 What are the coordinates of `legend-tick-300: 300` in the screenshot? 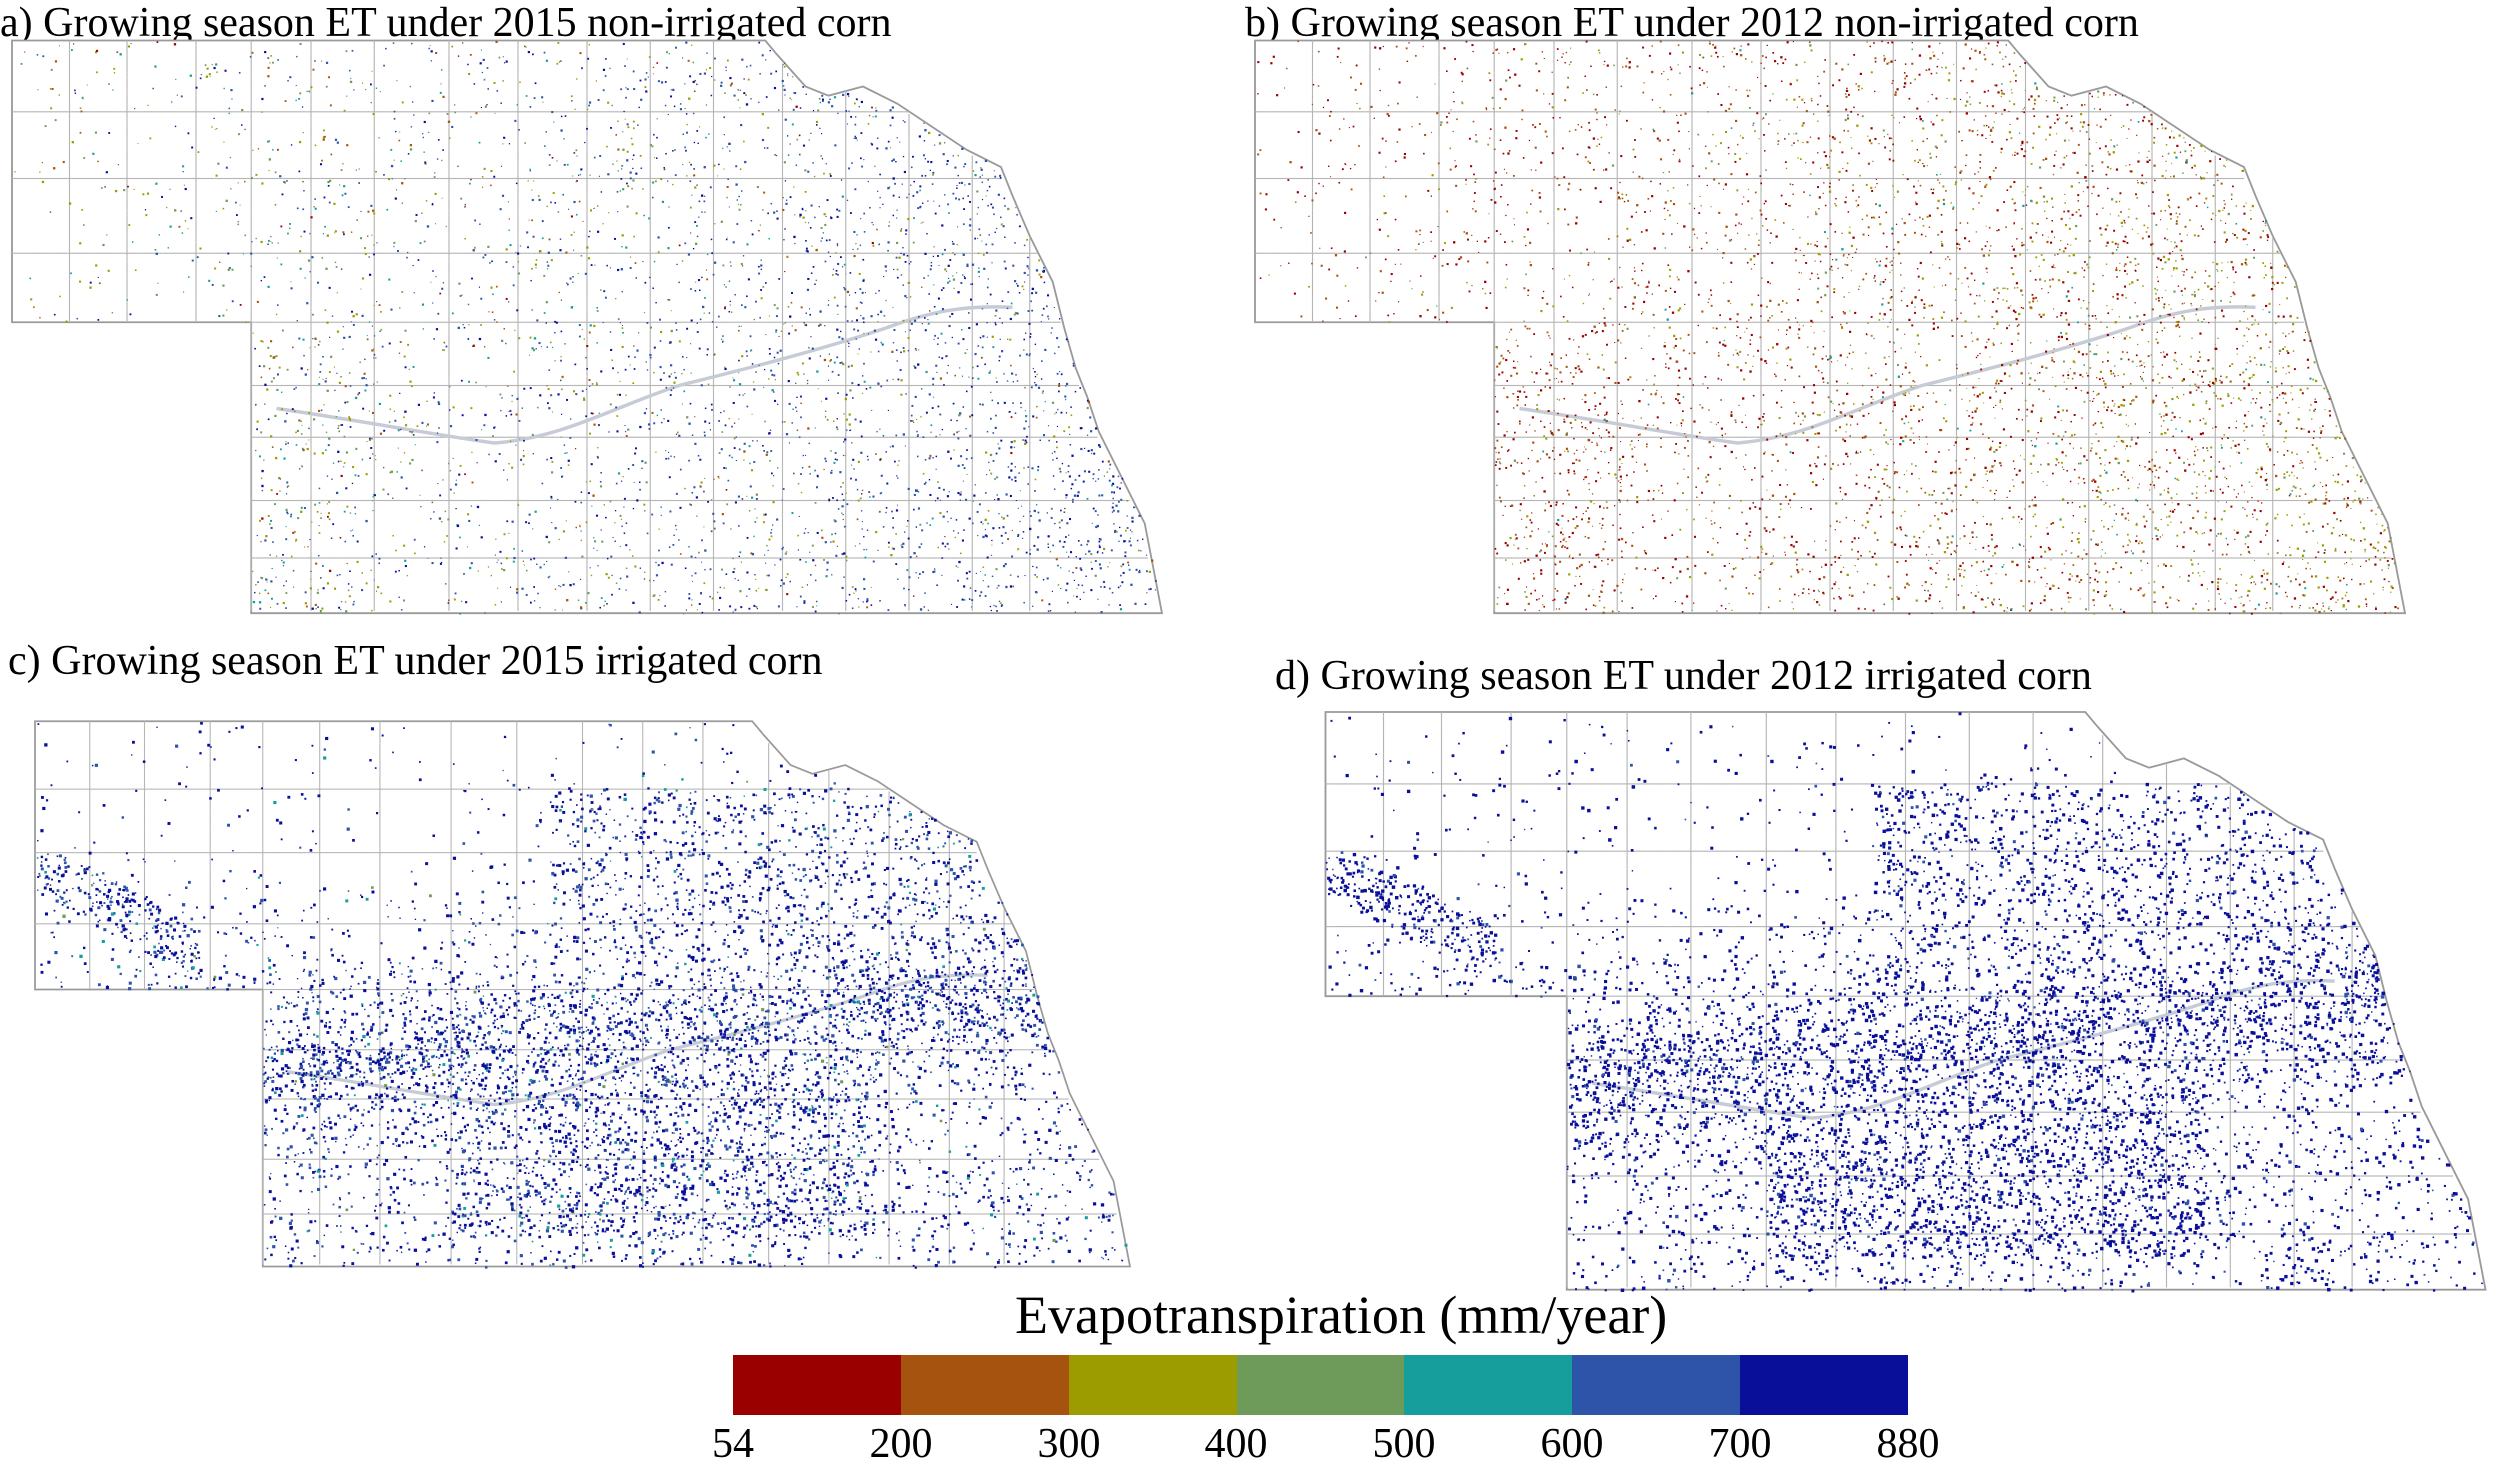 It's located at (1069, 1444).